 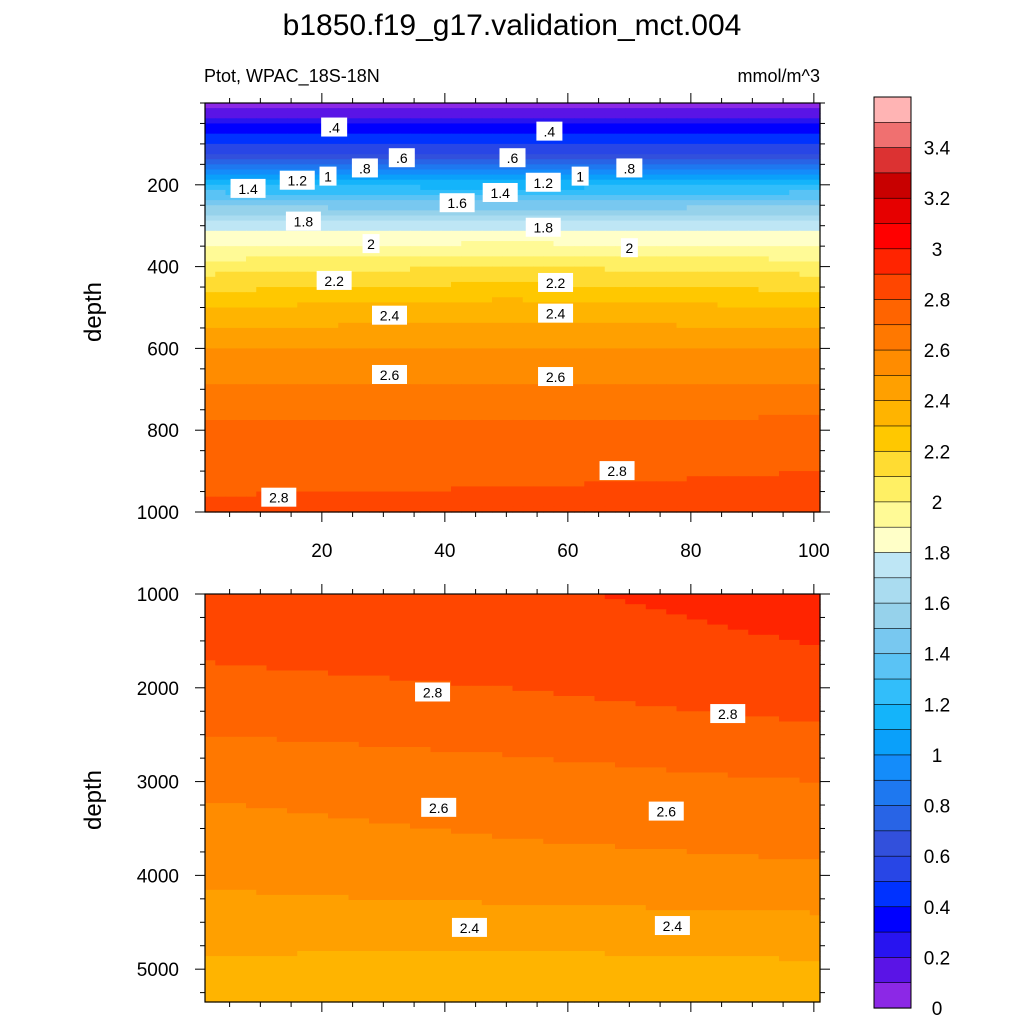 I want to click on x-tick-label: 40, so click(x=444, y=551).